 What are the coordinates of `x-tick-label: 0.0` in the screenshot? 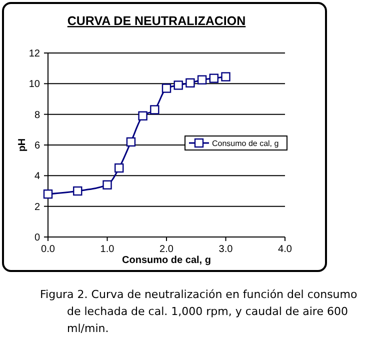 It's located at (48, 249).